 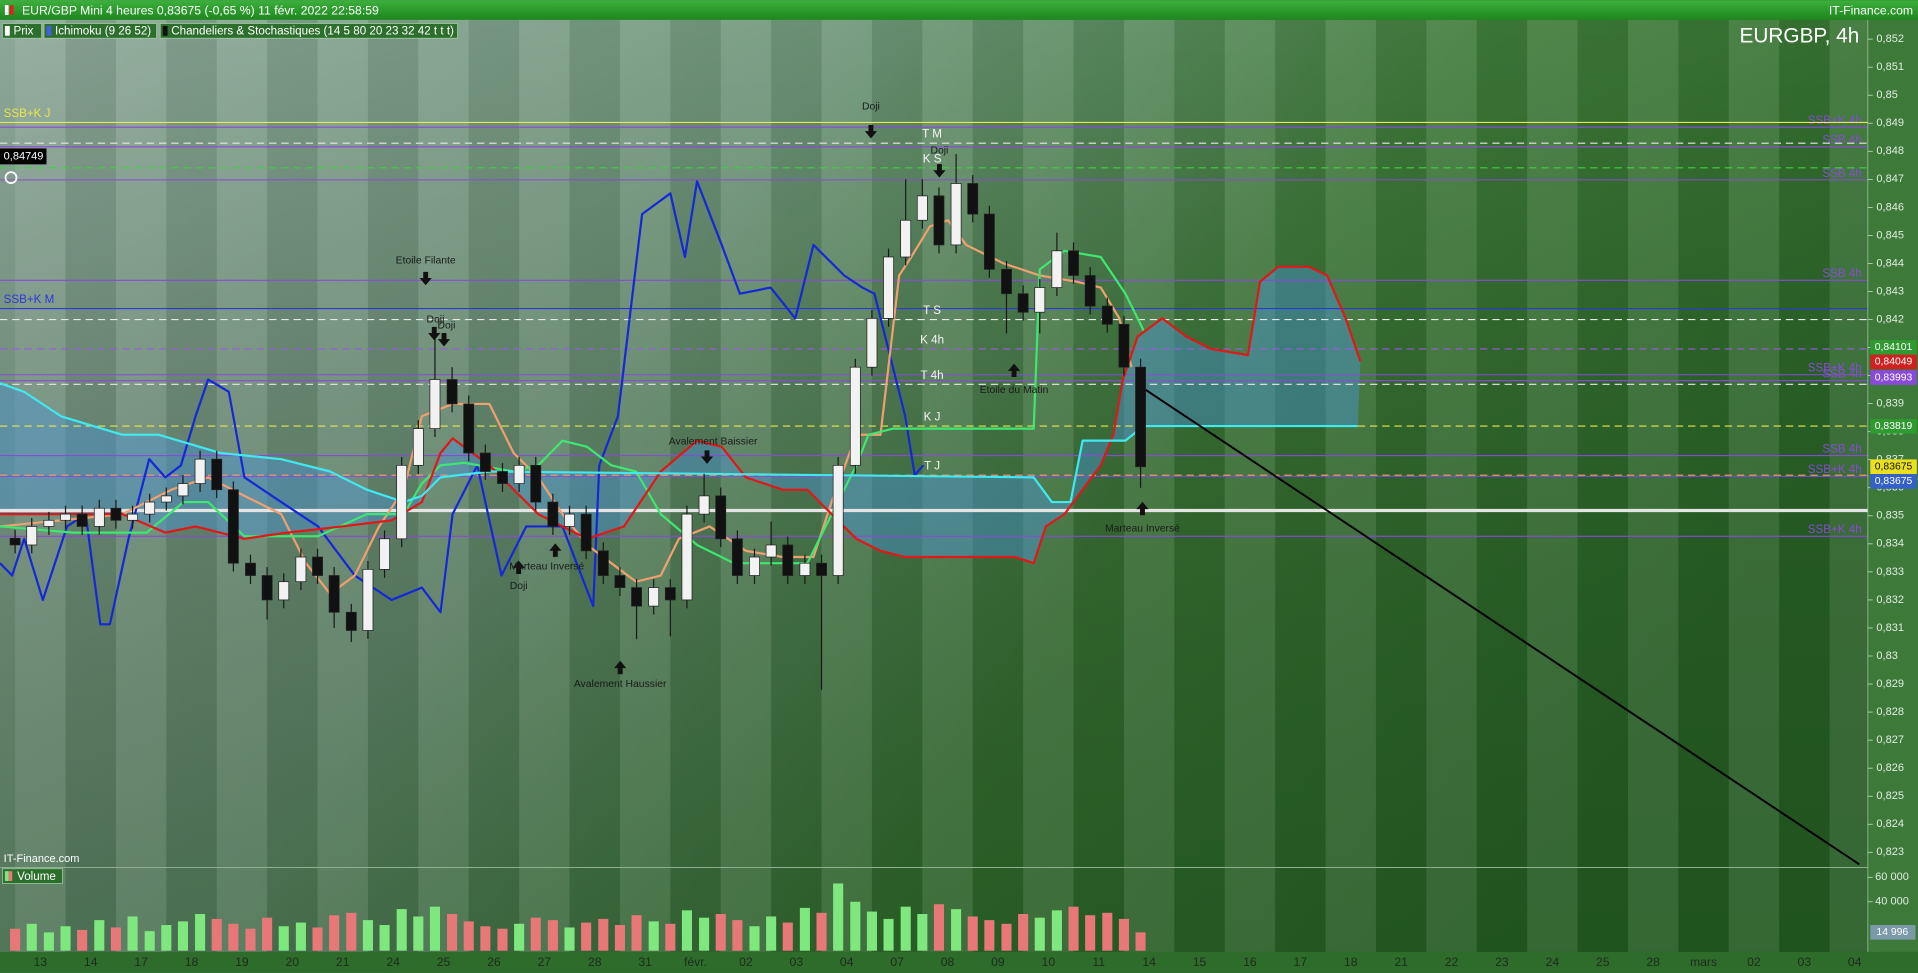 I want to click on level-label: T S, so click(x=932, y=310).